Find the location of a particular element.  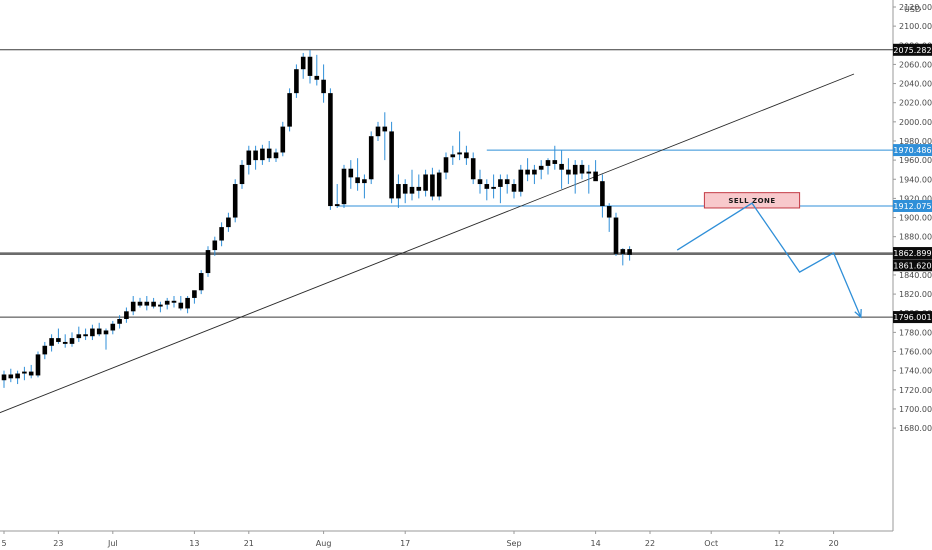

price-level-tag-label: 1912.075 is located at coordinates (912, 206).